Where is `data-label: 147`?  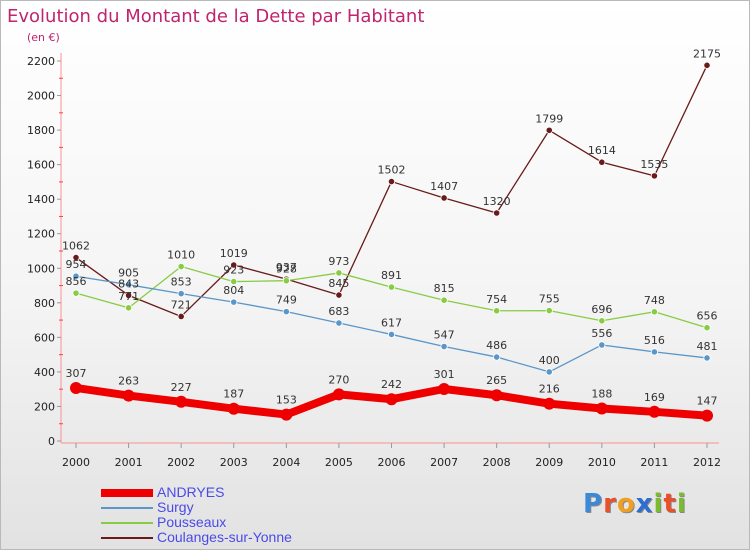
data-label: 147 is located at coordinates (707, 401).